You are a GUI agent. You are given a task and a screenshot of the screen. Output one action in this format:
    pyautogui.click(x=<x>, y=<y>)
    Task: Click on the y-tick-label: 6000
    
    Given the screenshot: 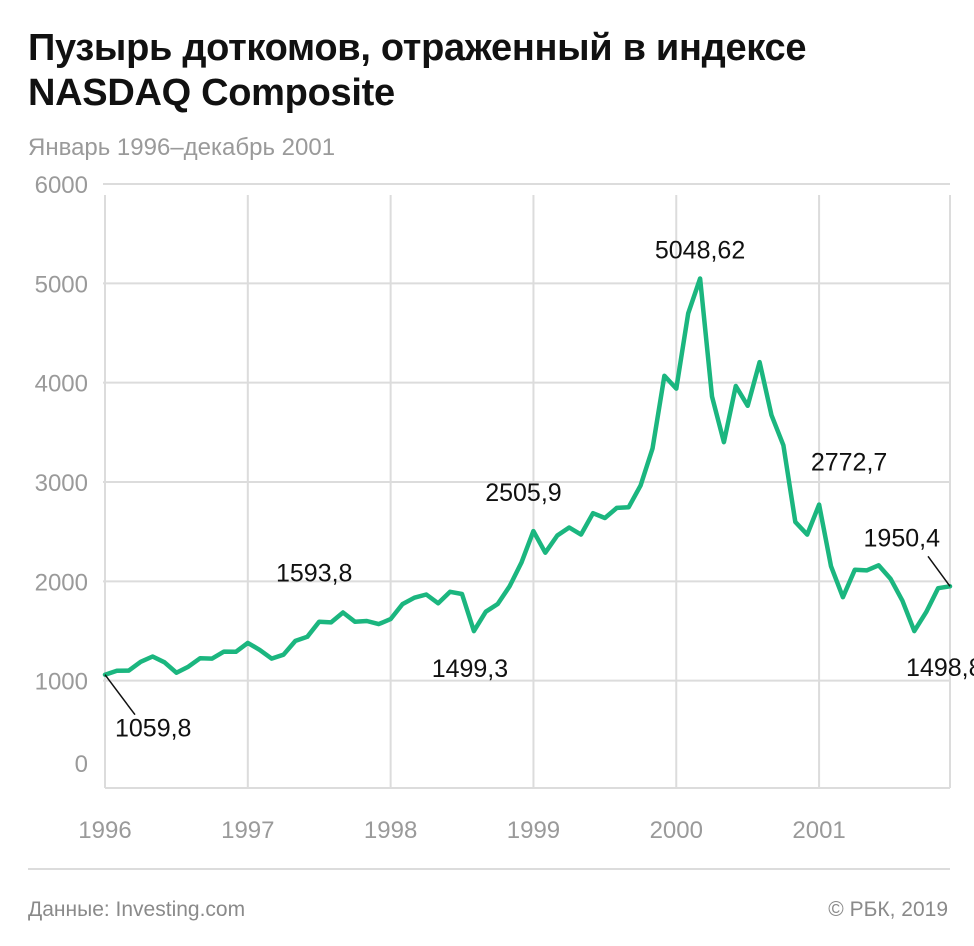 What is the action you would take?
    pyautogui.click(x=61, y=185)
    